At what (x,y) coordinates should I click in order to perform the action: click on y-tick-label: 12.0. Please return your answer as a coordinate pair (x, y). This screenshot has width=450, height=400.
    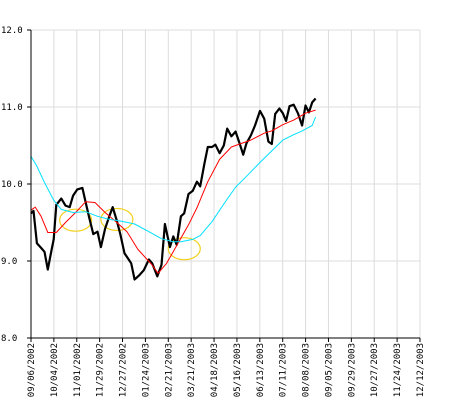
    Looking at the image, I should click on (12, 31).